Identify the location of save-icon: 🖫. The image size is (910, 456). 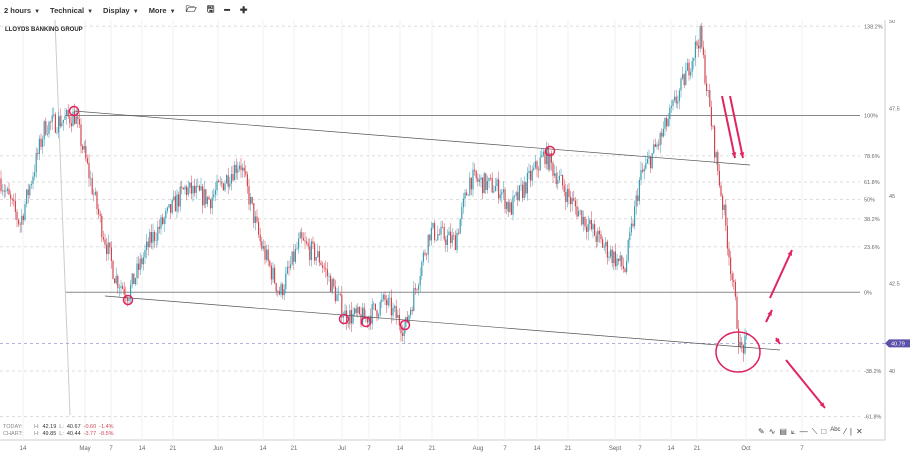
(210, 9).